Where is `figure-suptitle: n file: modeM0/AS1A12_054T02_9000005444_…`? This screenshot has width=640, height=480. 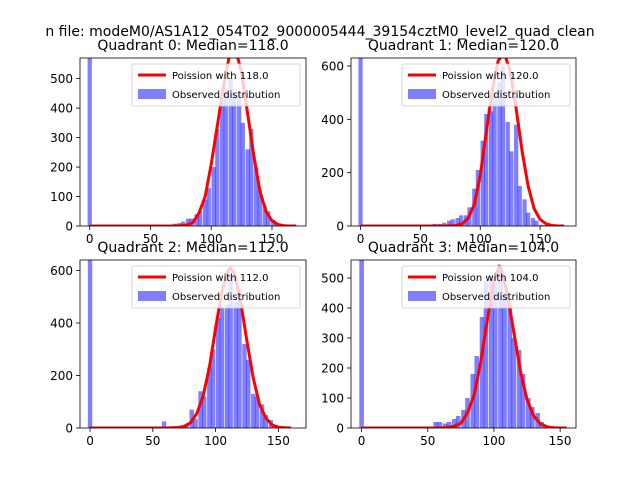
figure-suptitle: n file: modeM0/AS1A12_054T02_9000005444_… is located at coordinates (319, 32).